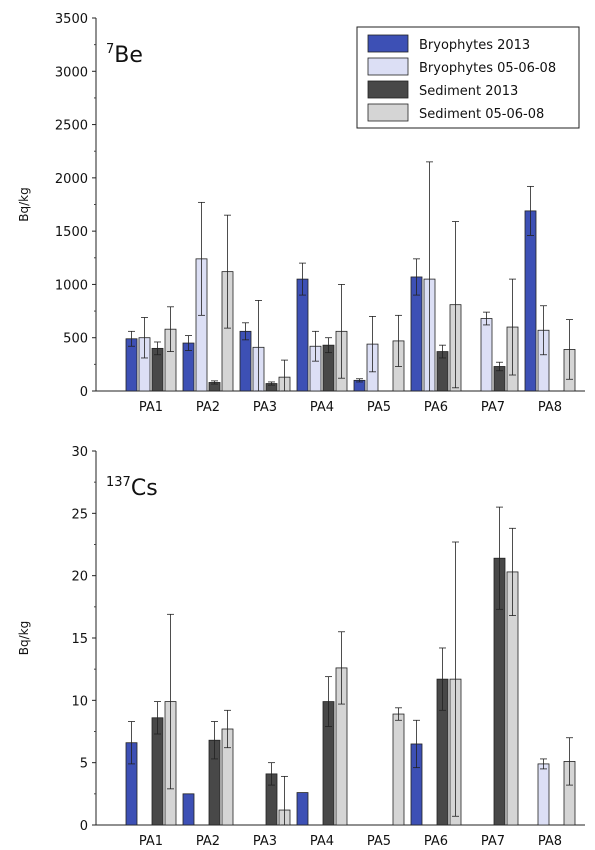  Describe the element at coordinates (487, 68) in the screenshot. I see `legend-label: Bryophytes 05-06-08` at that location.